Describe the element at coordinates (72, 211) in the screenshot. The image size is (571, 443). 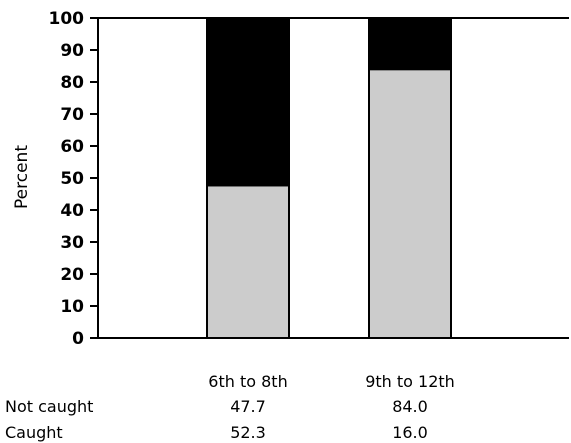
I see `y-tick-label: 40` at that location.